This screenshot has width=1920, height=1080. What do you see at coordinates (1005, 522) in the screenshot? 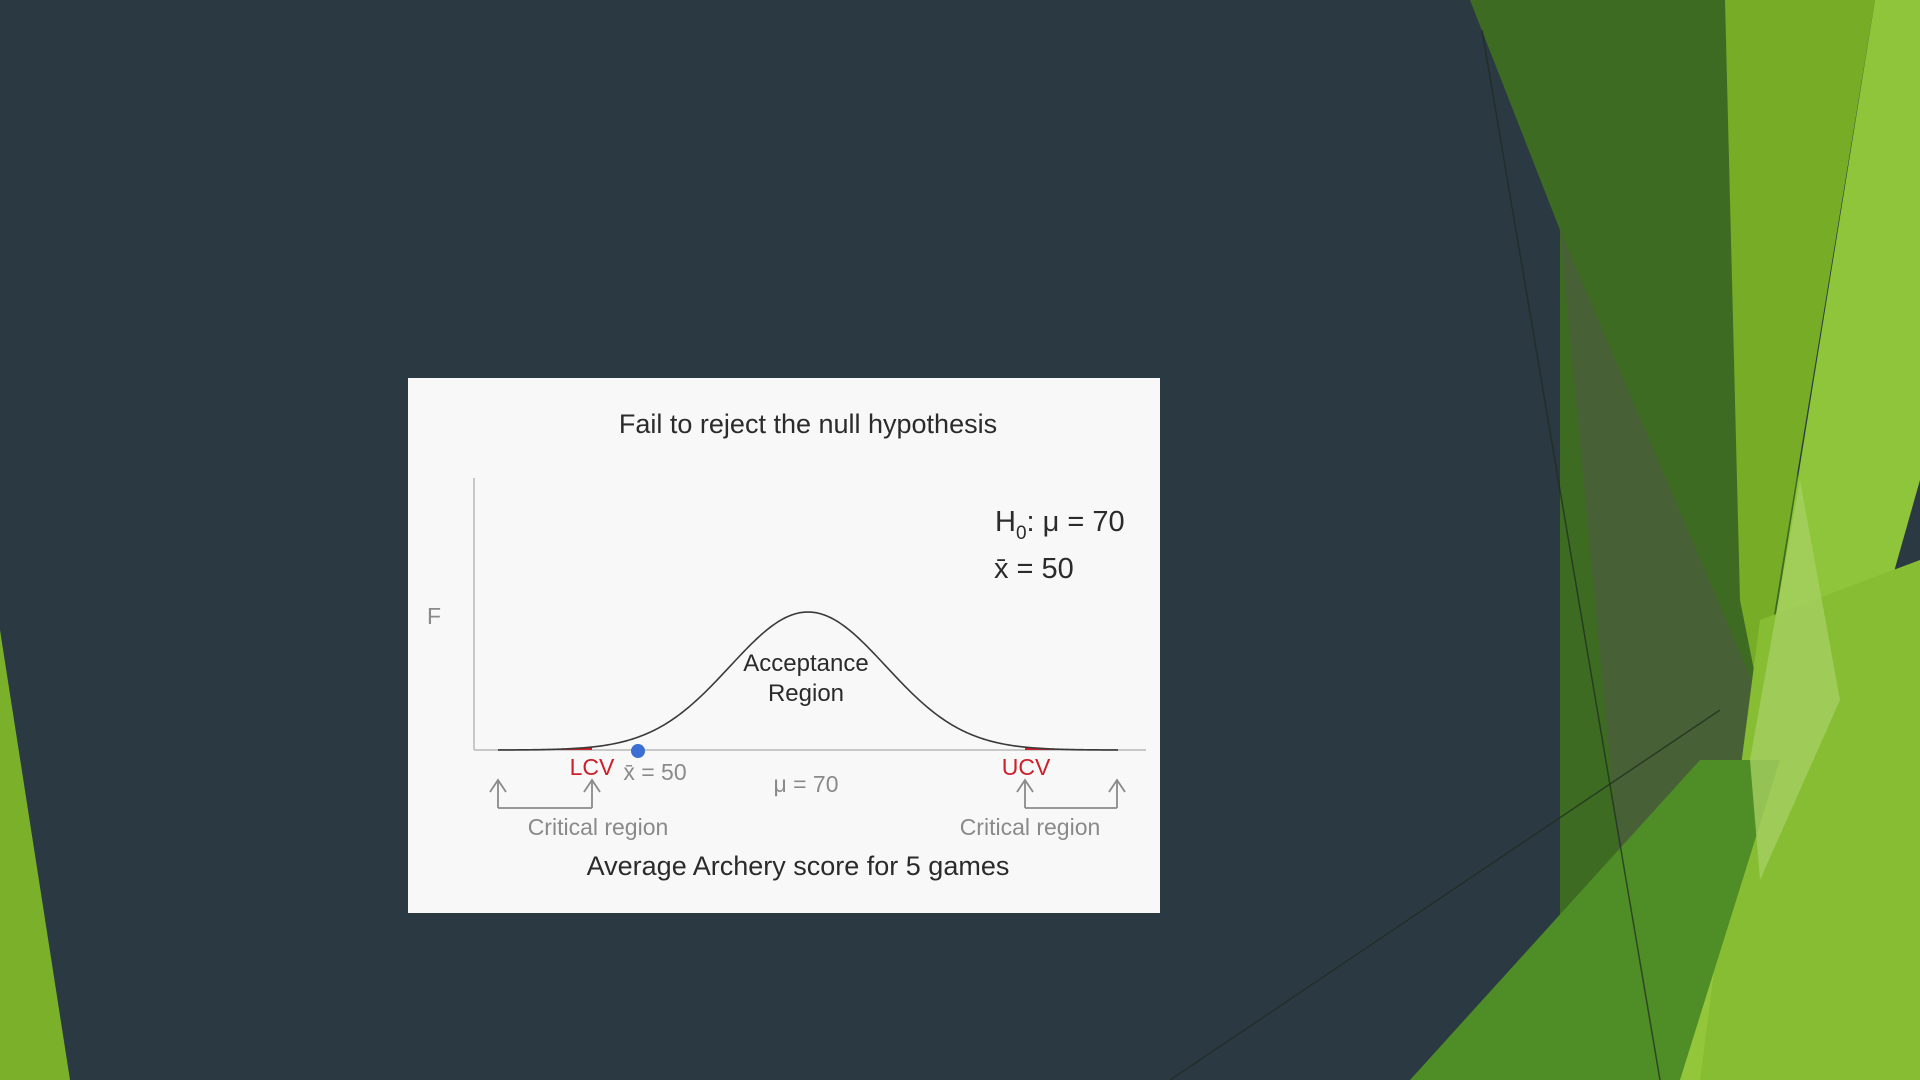
I see `null-hypothesis-h: H` at bounding box center [1005, 522].